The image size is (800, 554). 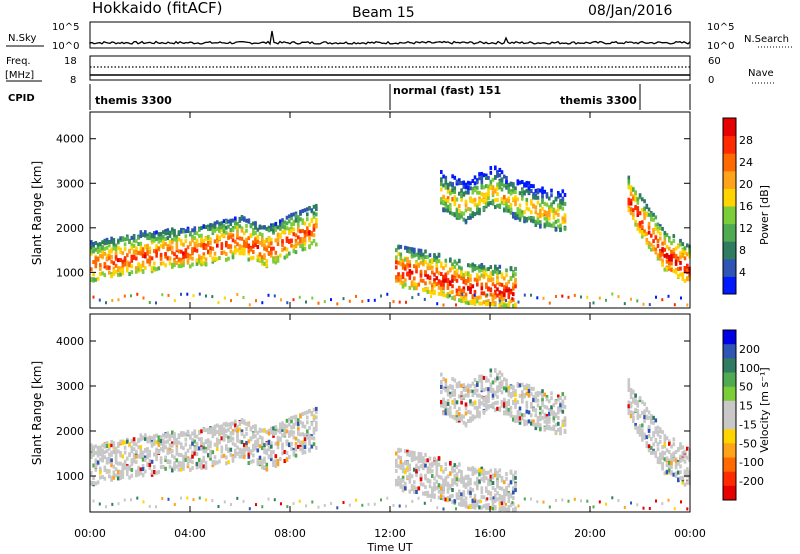 I want to click on cpid-label: CPID, so click(x=21, y=98).